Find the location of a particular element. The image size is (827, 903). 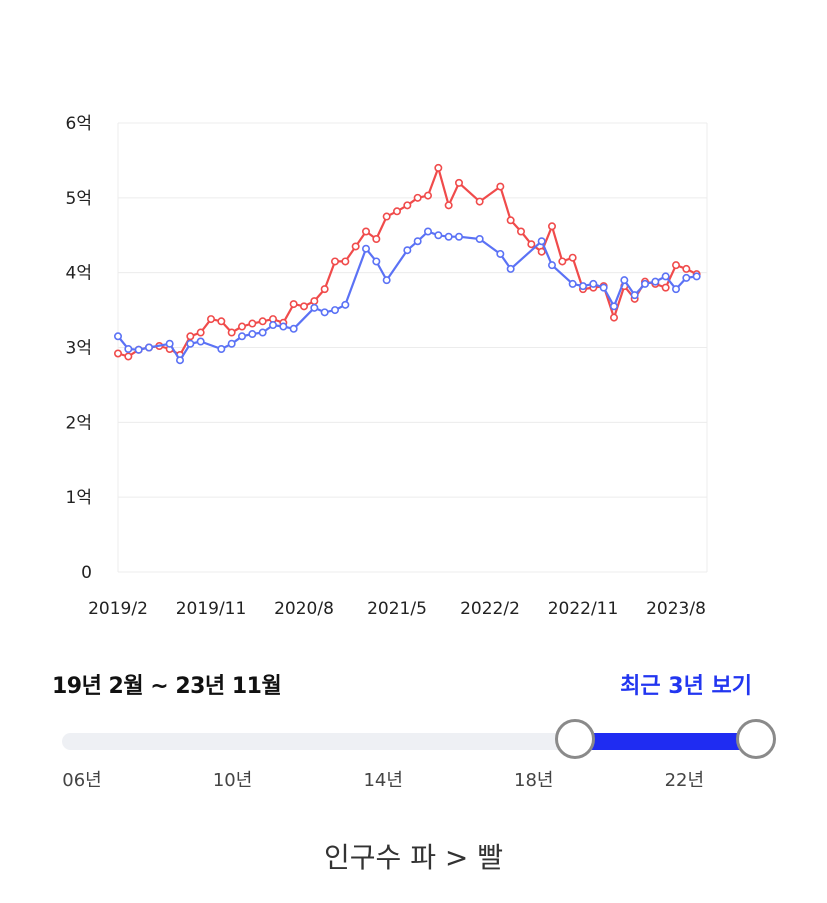

x-tick-label: 2023/8 is located at coordinates (676, 609).